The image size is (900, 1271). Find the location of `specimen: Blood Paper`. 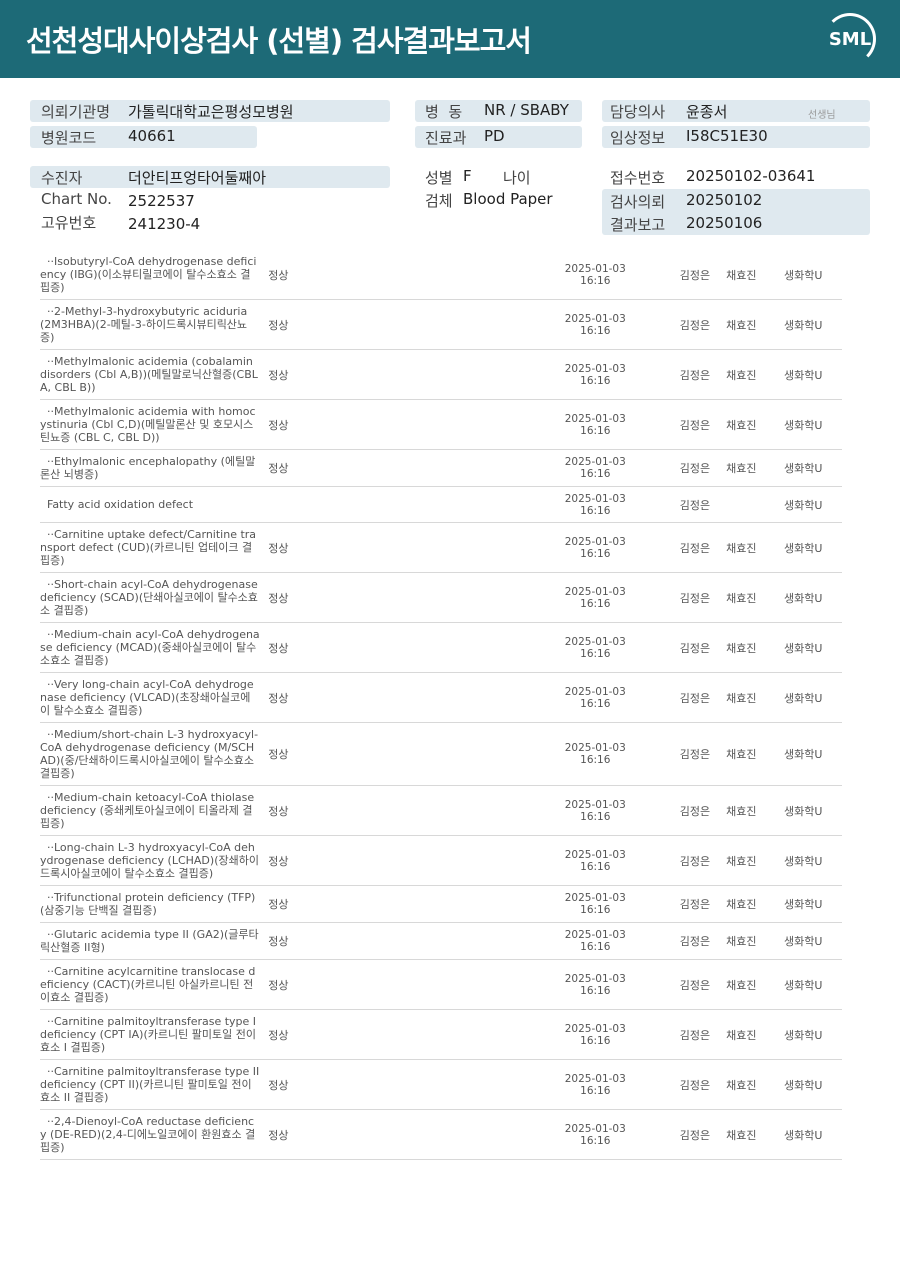

specimen: Blood Paper is located at coordinates (508, 199).